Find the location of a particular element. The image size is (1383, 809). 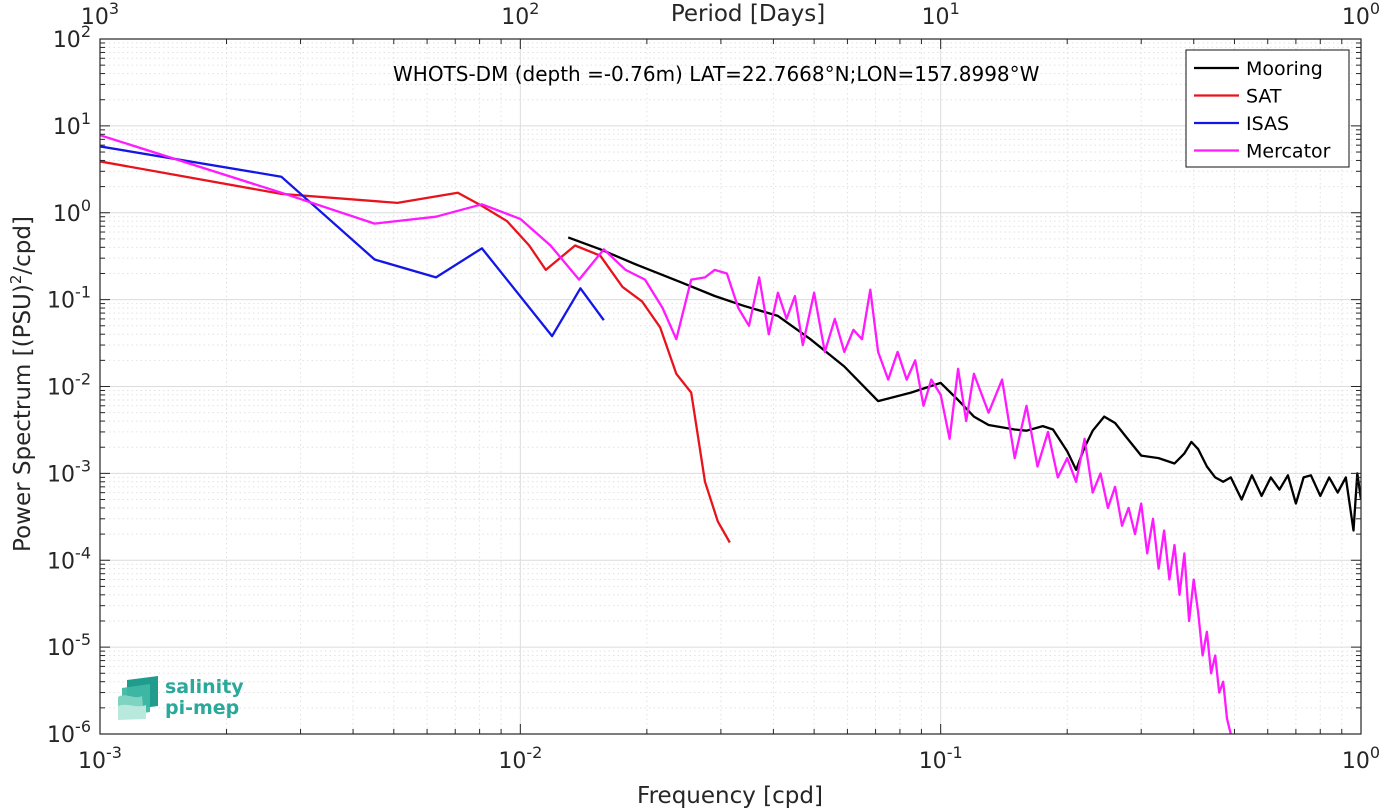

y-tick-label-exponent: -3 is located at coordinates (83, 465).